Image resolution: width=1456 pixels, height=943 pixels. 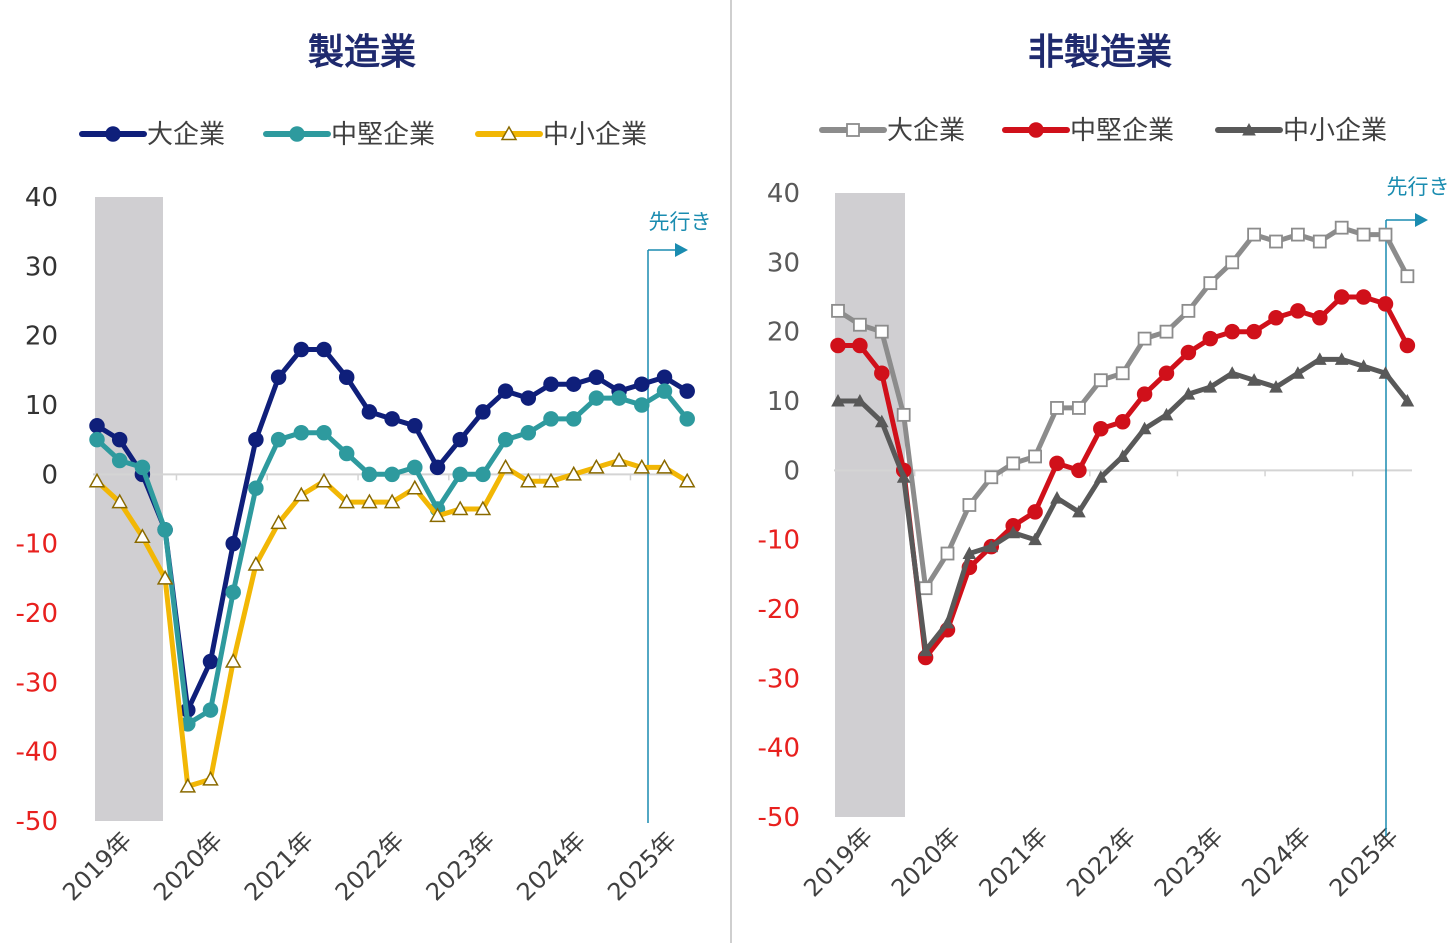 I want to click on forecast-arrow-icon, so click(x=681, y=250).